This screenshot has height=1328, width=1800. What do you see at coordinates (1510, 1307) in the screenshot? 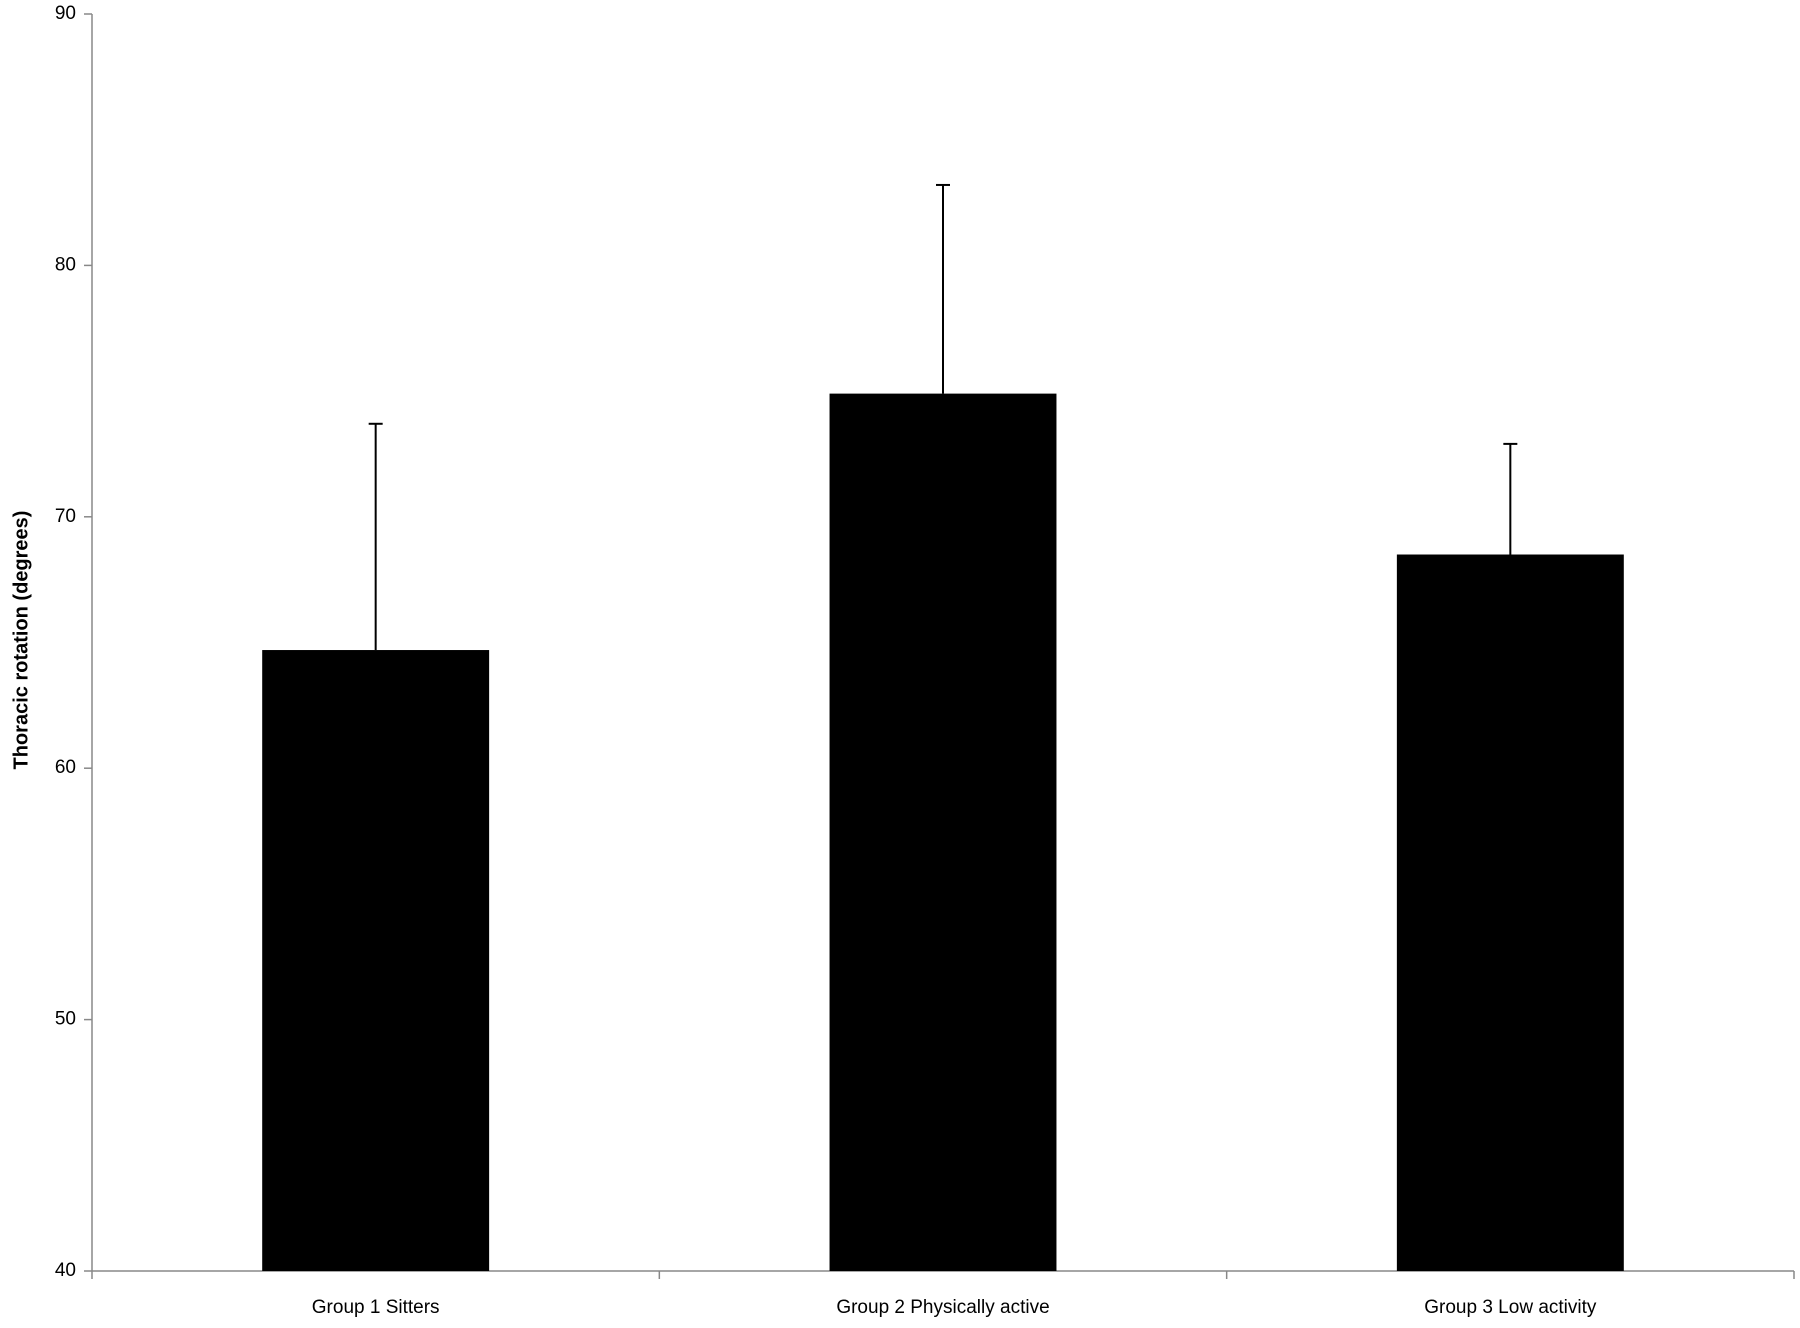
I see `x-tick-label: Group 3 Low activity` at bounding box center [1510, 1307].